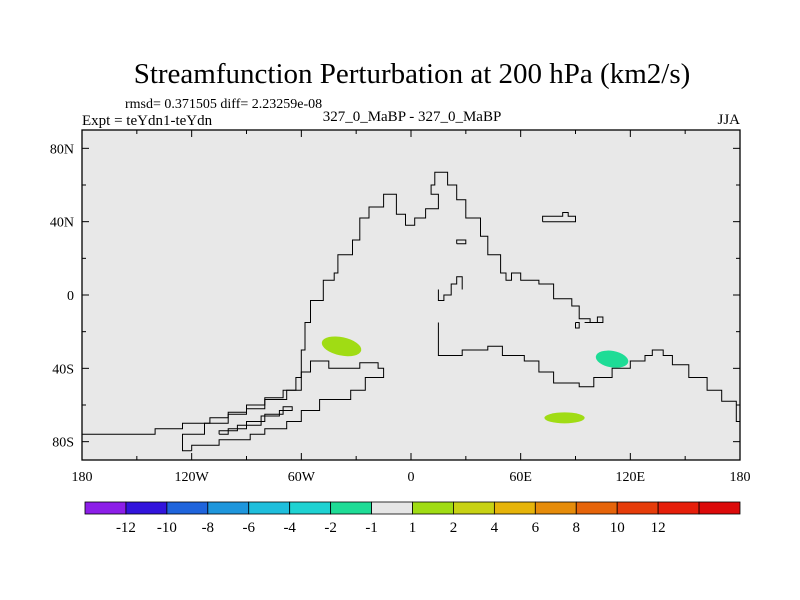 The height and width of the screenshot is (600, 800). I want to click on stats-text: rmsd= 0.371505 diff= 2.23259e-08, so click(223, 104).